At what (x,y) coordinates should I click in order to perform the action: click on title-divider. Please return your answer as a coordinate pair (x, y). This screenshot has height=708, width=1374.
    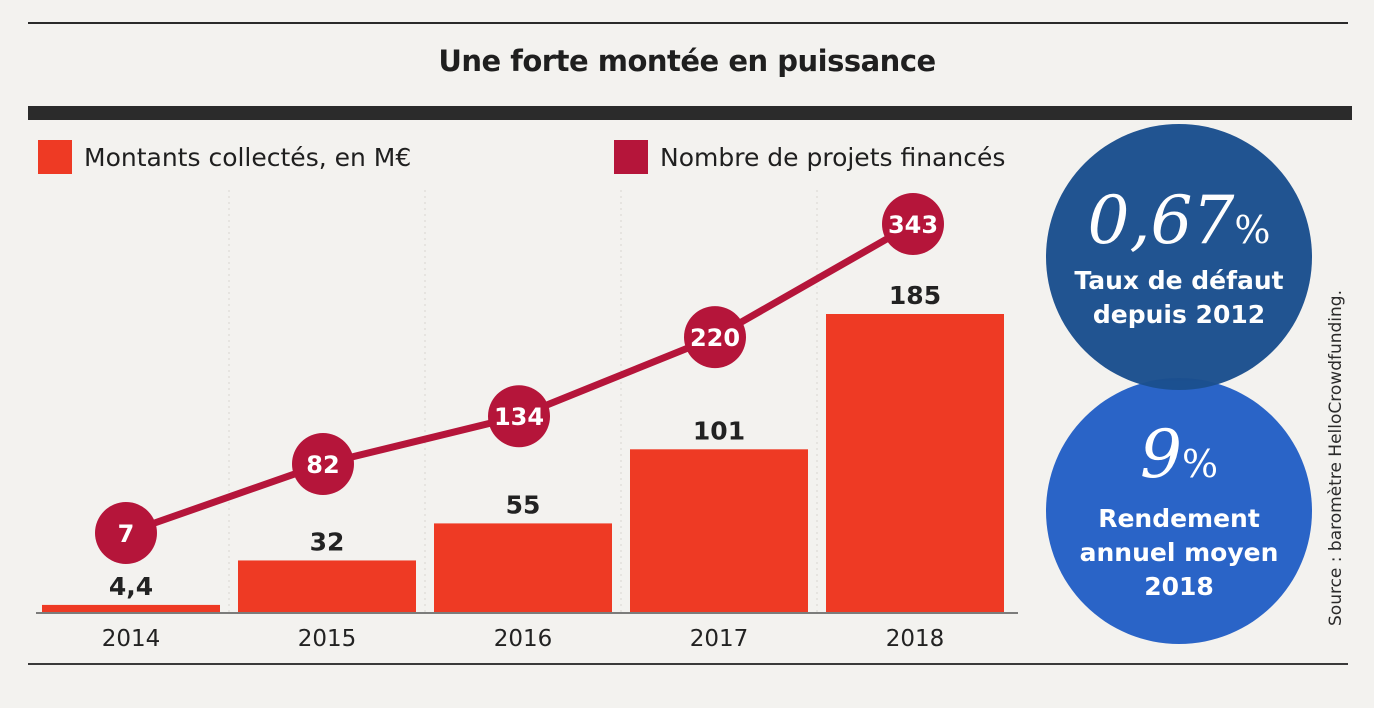
    Looking at the image, I should click on (690, 113).